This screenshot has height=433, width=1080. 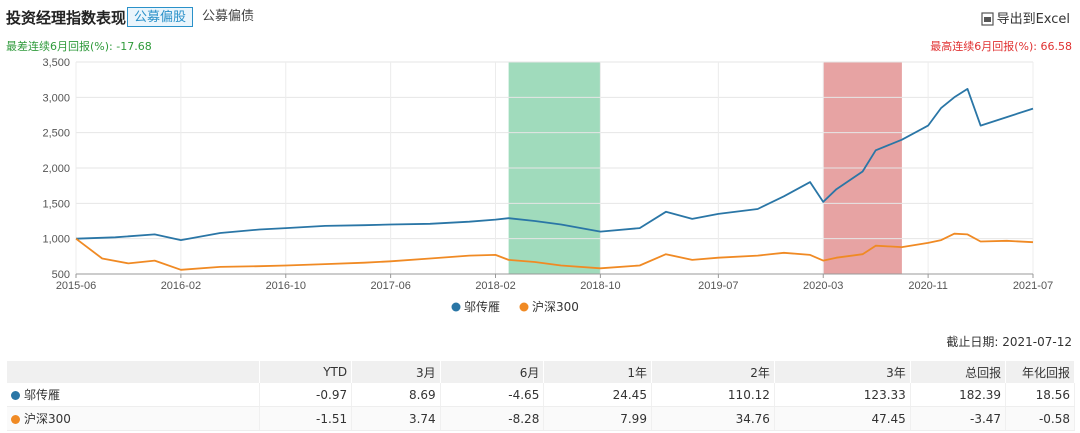 I want to click on y-tick-label: 500, so click(x=61, y=275).